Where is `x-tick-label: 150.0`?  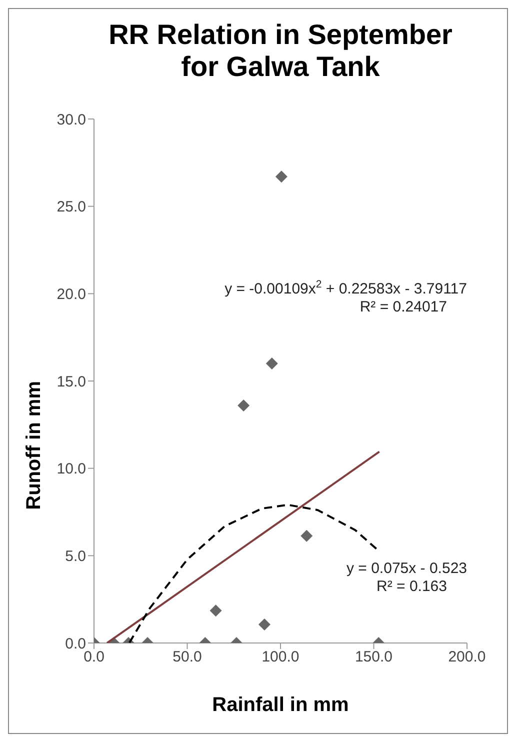
x-tick-label: 150.0 is located at coordinates (373, 657).